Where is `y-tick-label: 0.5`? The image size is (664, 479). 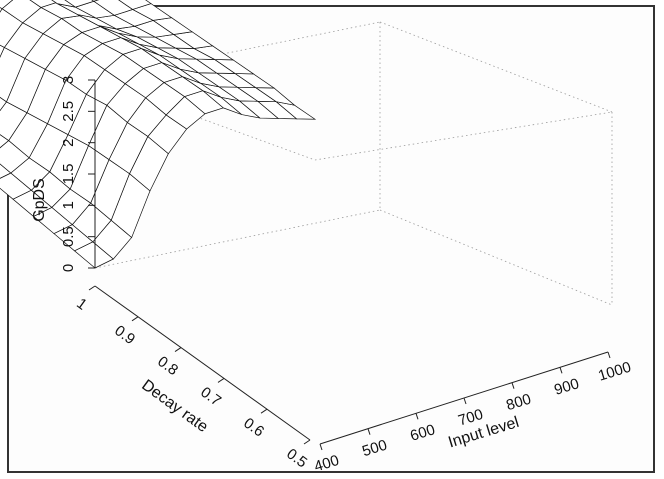
y-tick-label: 0.5 is located at coordinates (296, 458).